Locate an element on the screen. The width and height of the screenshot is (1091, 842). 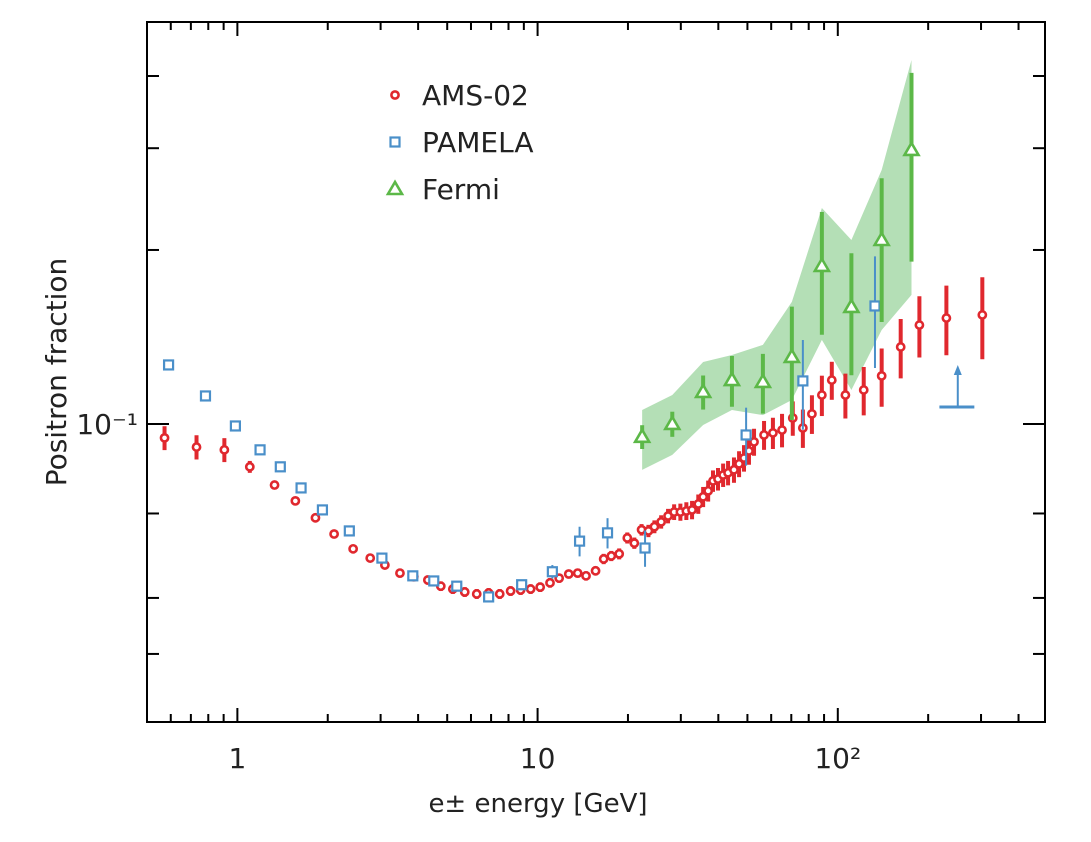
limit-arrowhead is located at coordinates (957, 369).